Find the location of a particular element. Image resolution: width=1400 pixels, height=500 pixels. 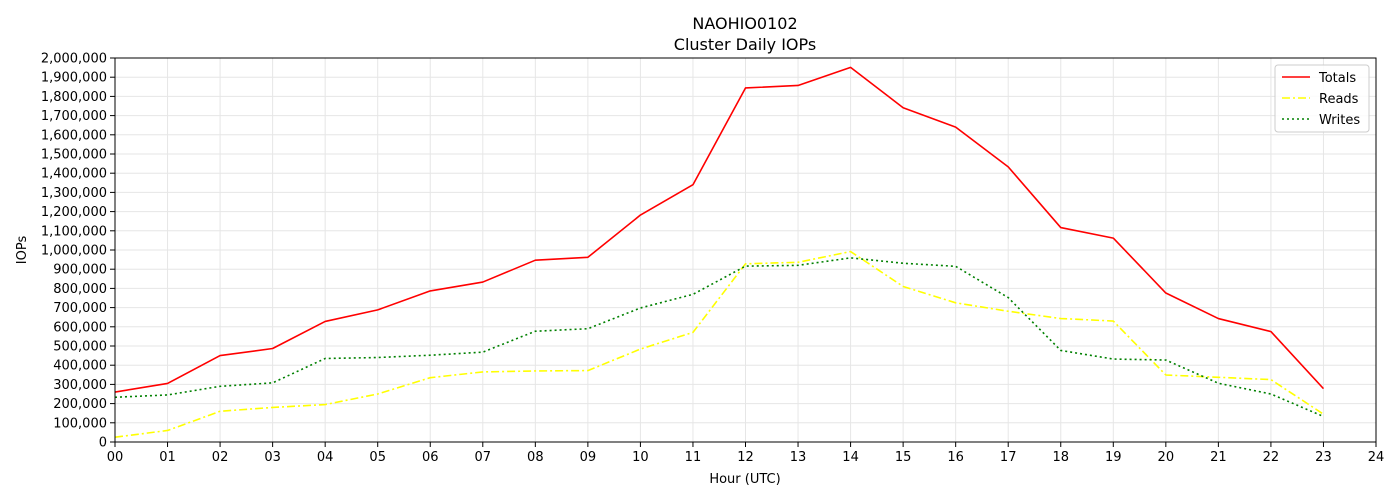

x-tick-label: 11 is located at coordinates (693, 457).